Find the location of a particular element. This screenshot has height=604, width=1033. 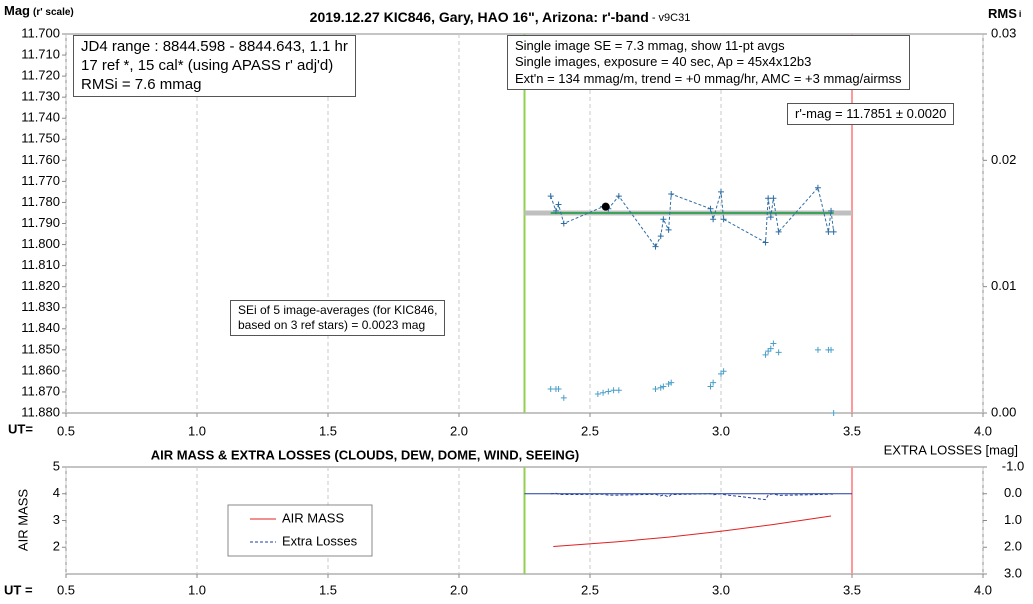

y2-axis-label: RMS i is located at coordinates (1004, 13).